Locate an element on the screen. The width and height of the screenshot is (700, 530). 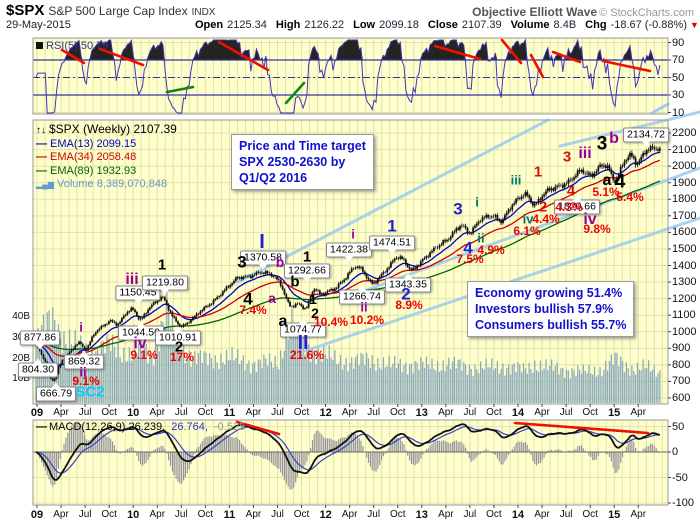
line-swatch-icon: — is located at coordinates (41, 157).